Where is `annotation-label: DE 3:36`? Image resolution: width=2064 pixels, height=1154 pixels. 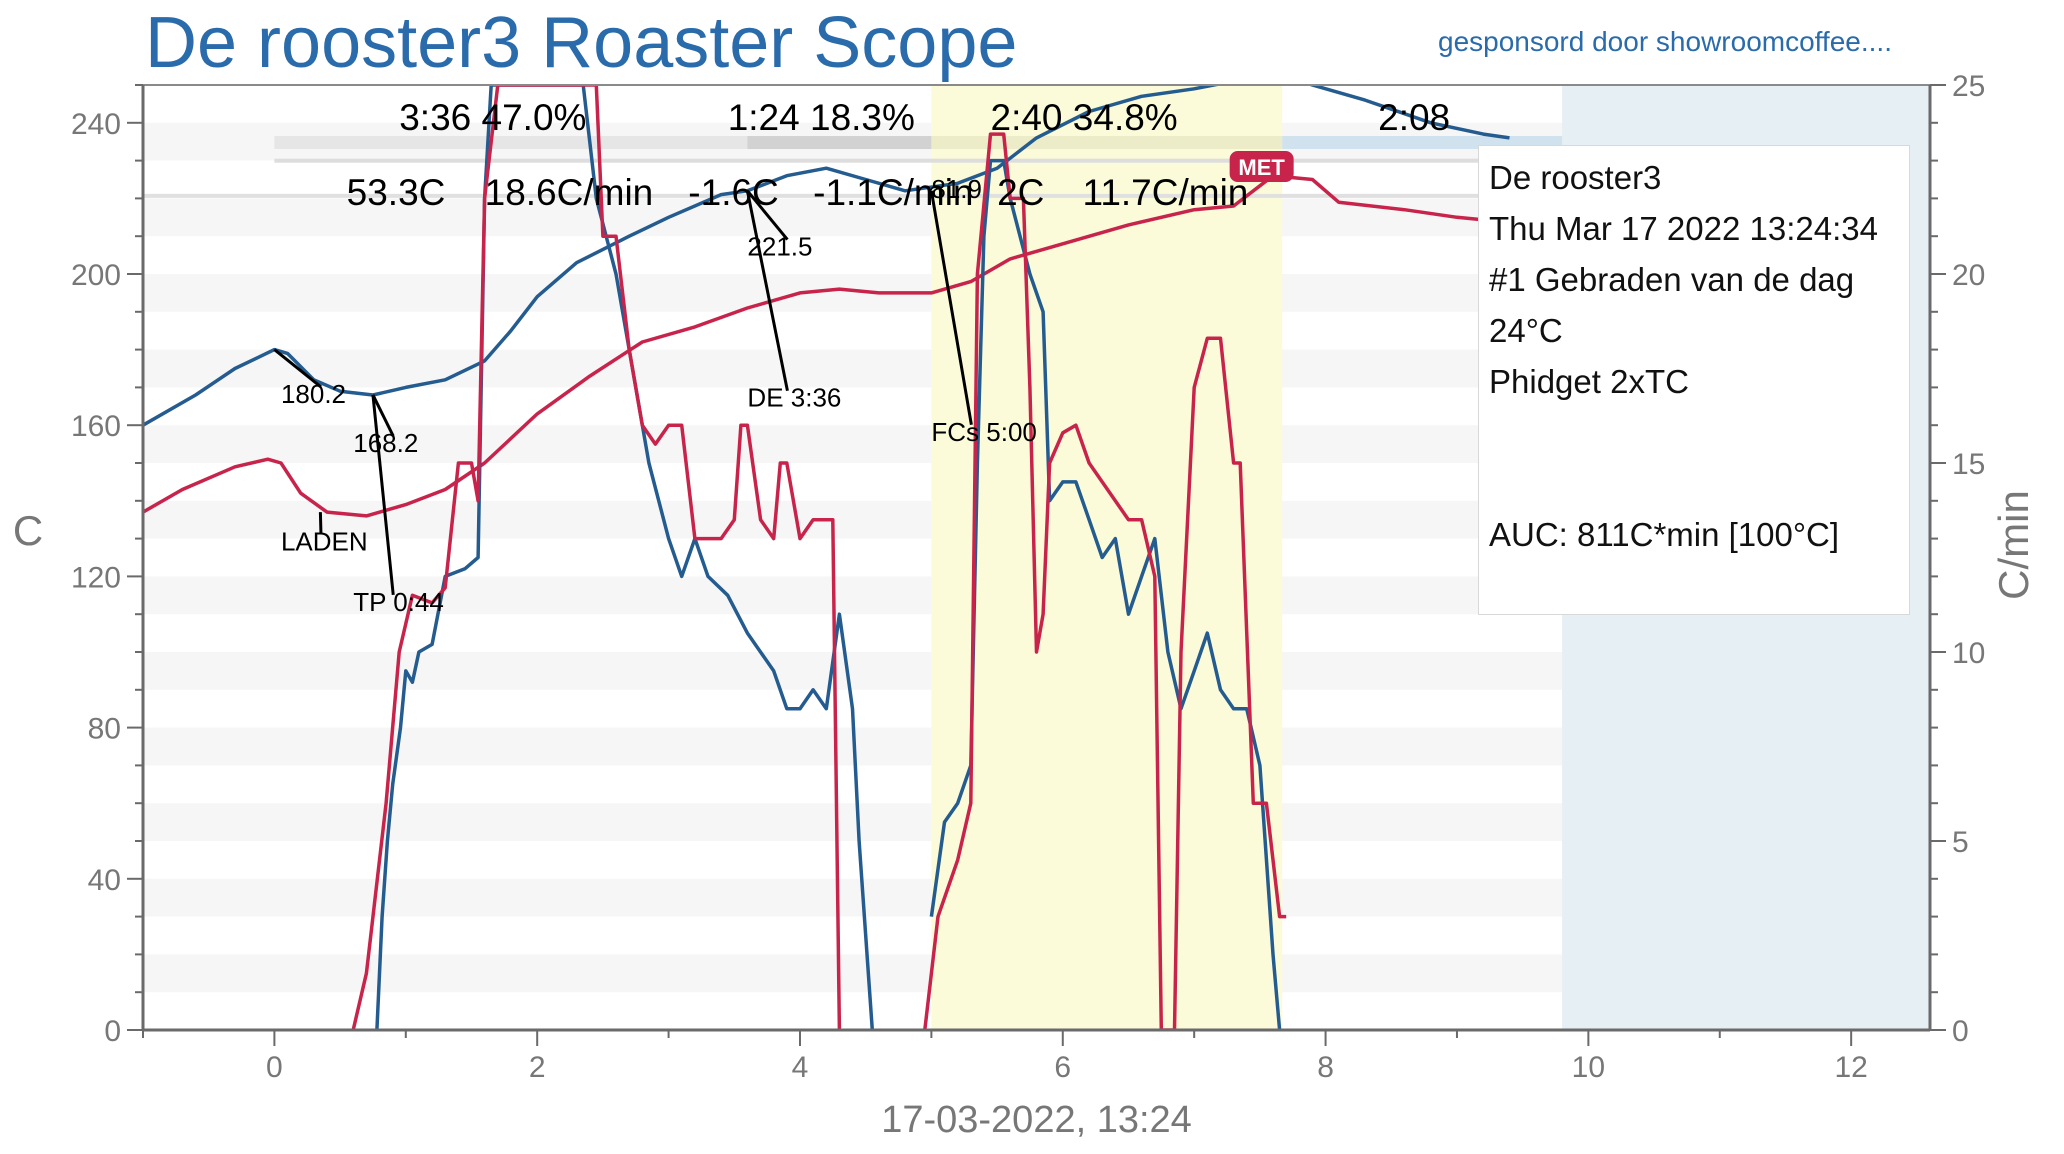 annotation-label: DE 3:36 is located at coordinates (794, 398).